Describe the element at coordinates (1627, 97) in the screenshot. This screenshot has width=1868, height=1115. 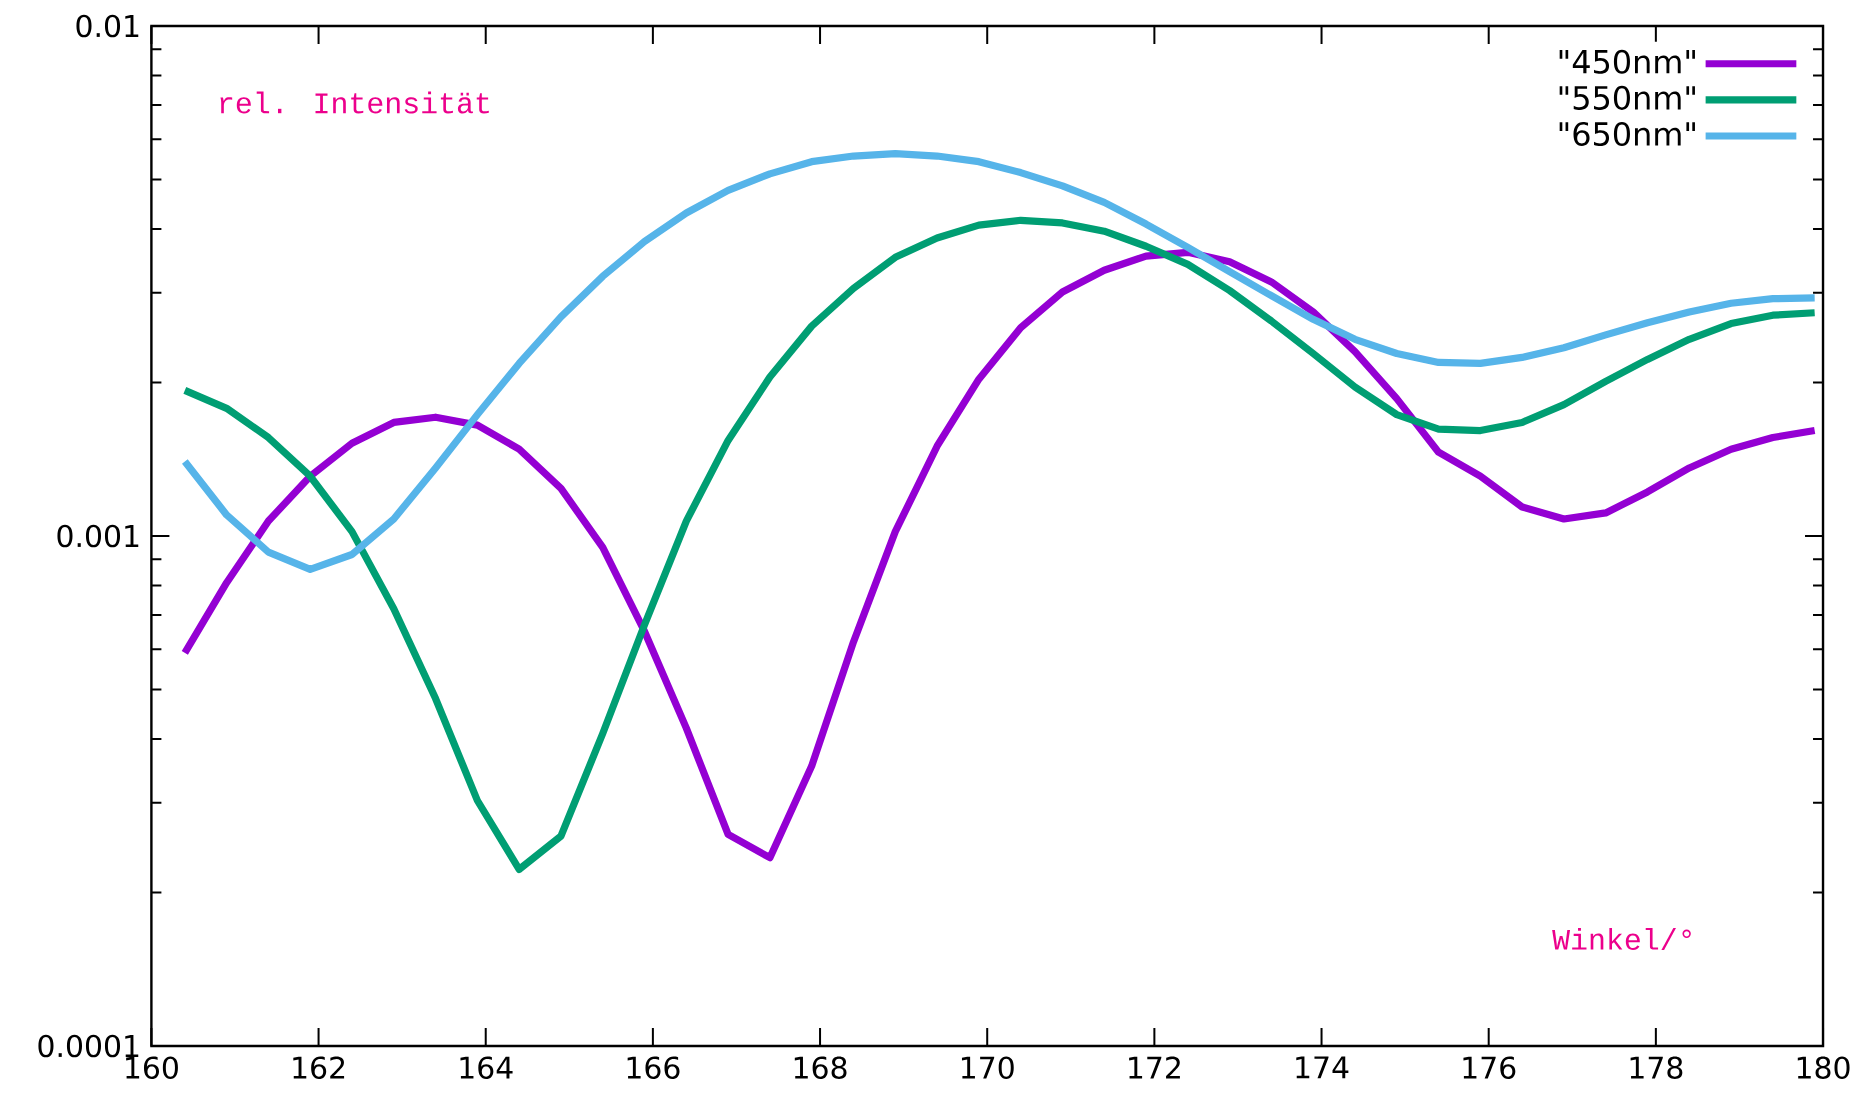
I see `legend-label: "550nm"` at that location.